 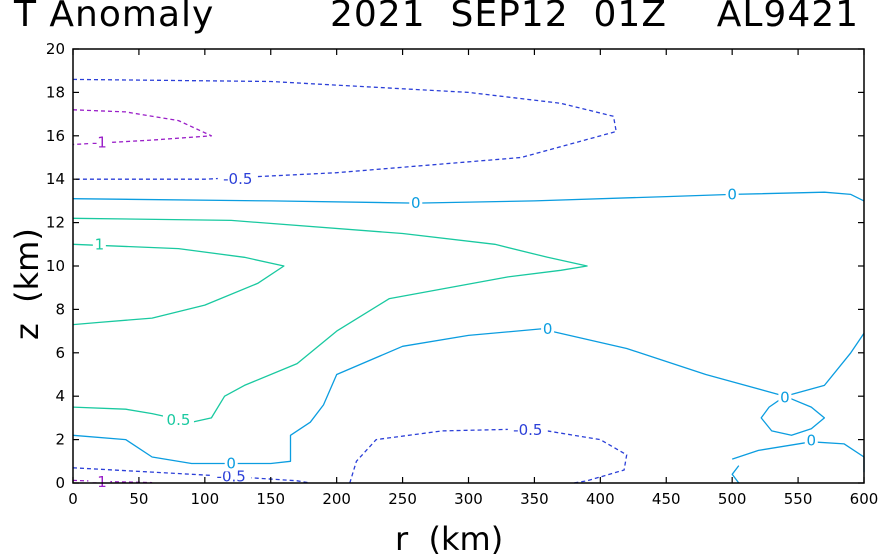 I want to click on x-tick-label: 600, so click(x=864, y=499).